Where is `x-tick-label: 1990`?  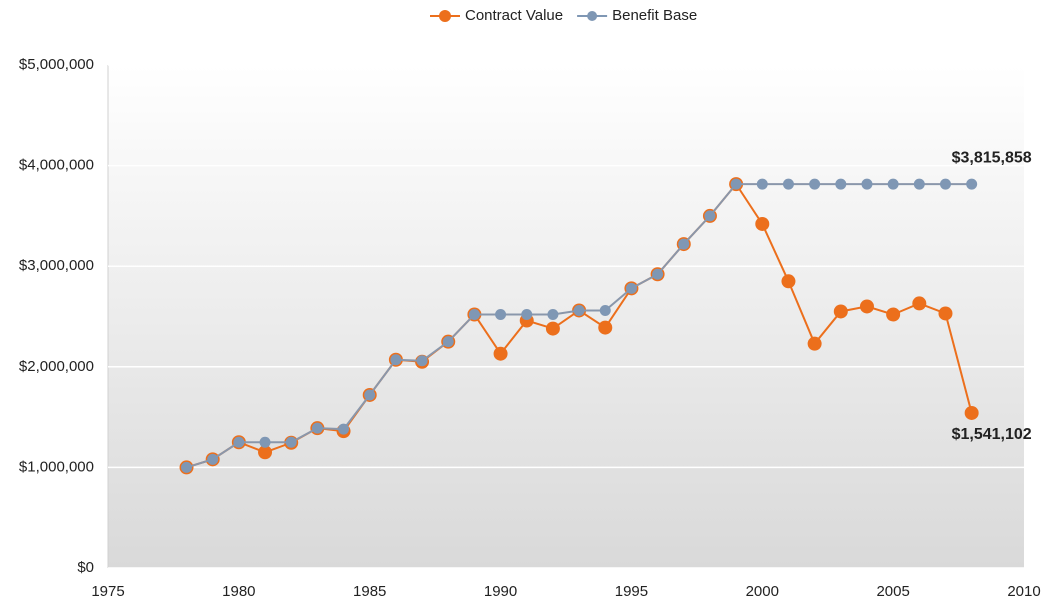 x-tick-label: 1990 is located at coordinates (500, 591).